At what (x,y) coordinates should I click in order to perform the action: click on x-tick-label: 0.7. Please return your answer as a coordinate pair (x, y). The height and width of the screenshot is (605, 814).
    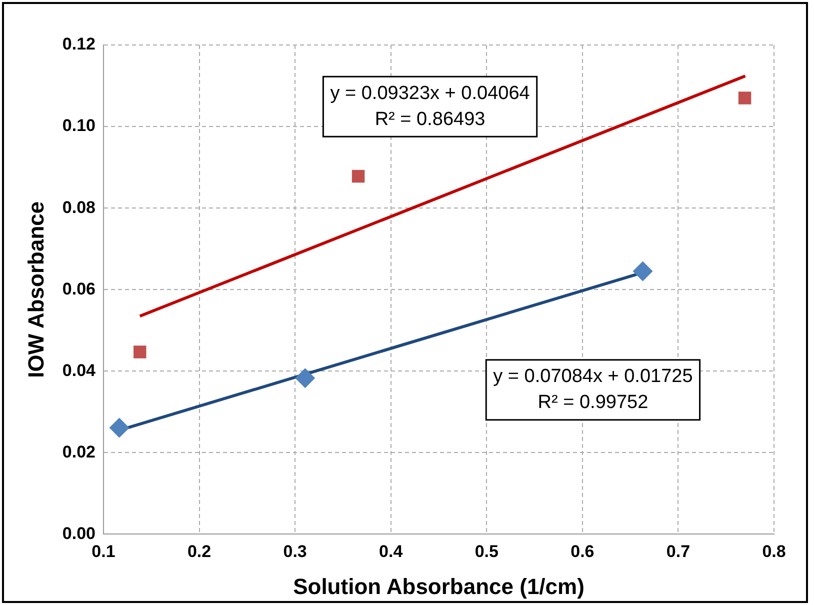
    Looking at the image, I should click on (678, 552).